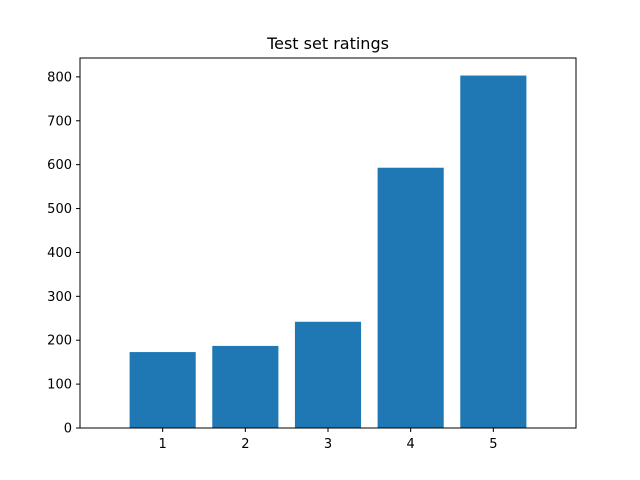  What do you see at coordinates (59, 209) in the screenshot?
I see `y-tick-label: 500` at bounding box center [59, 209].